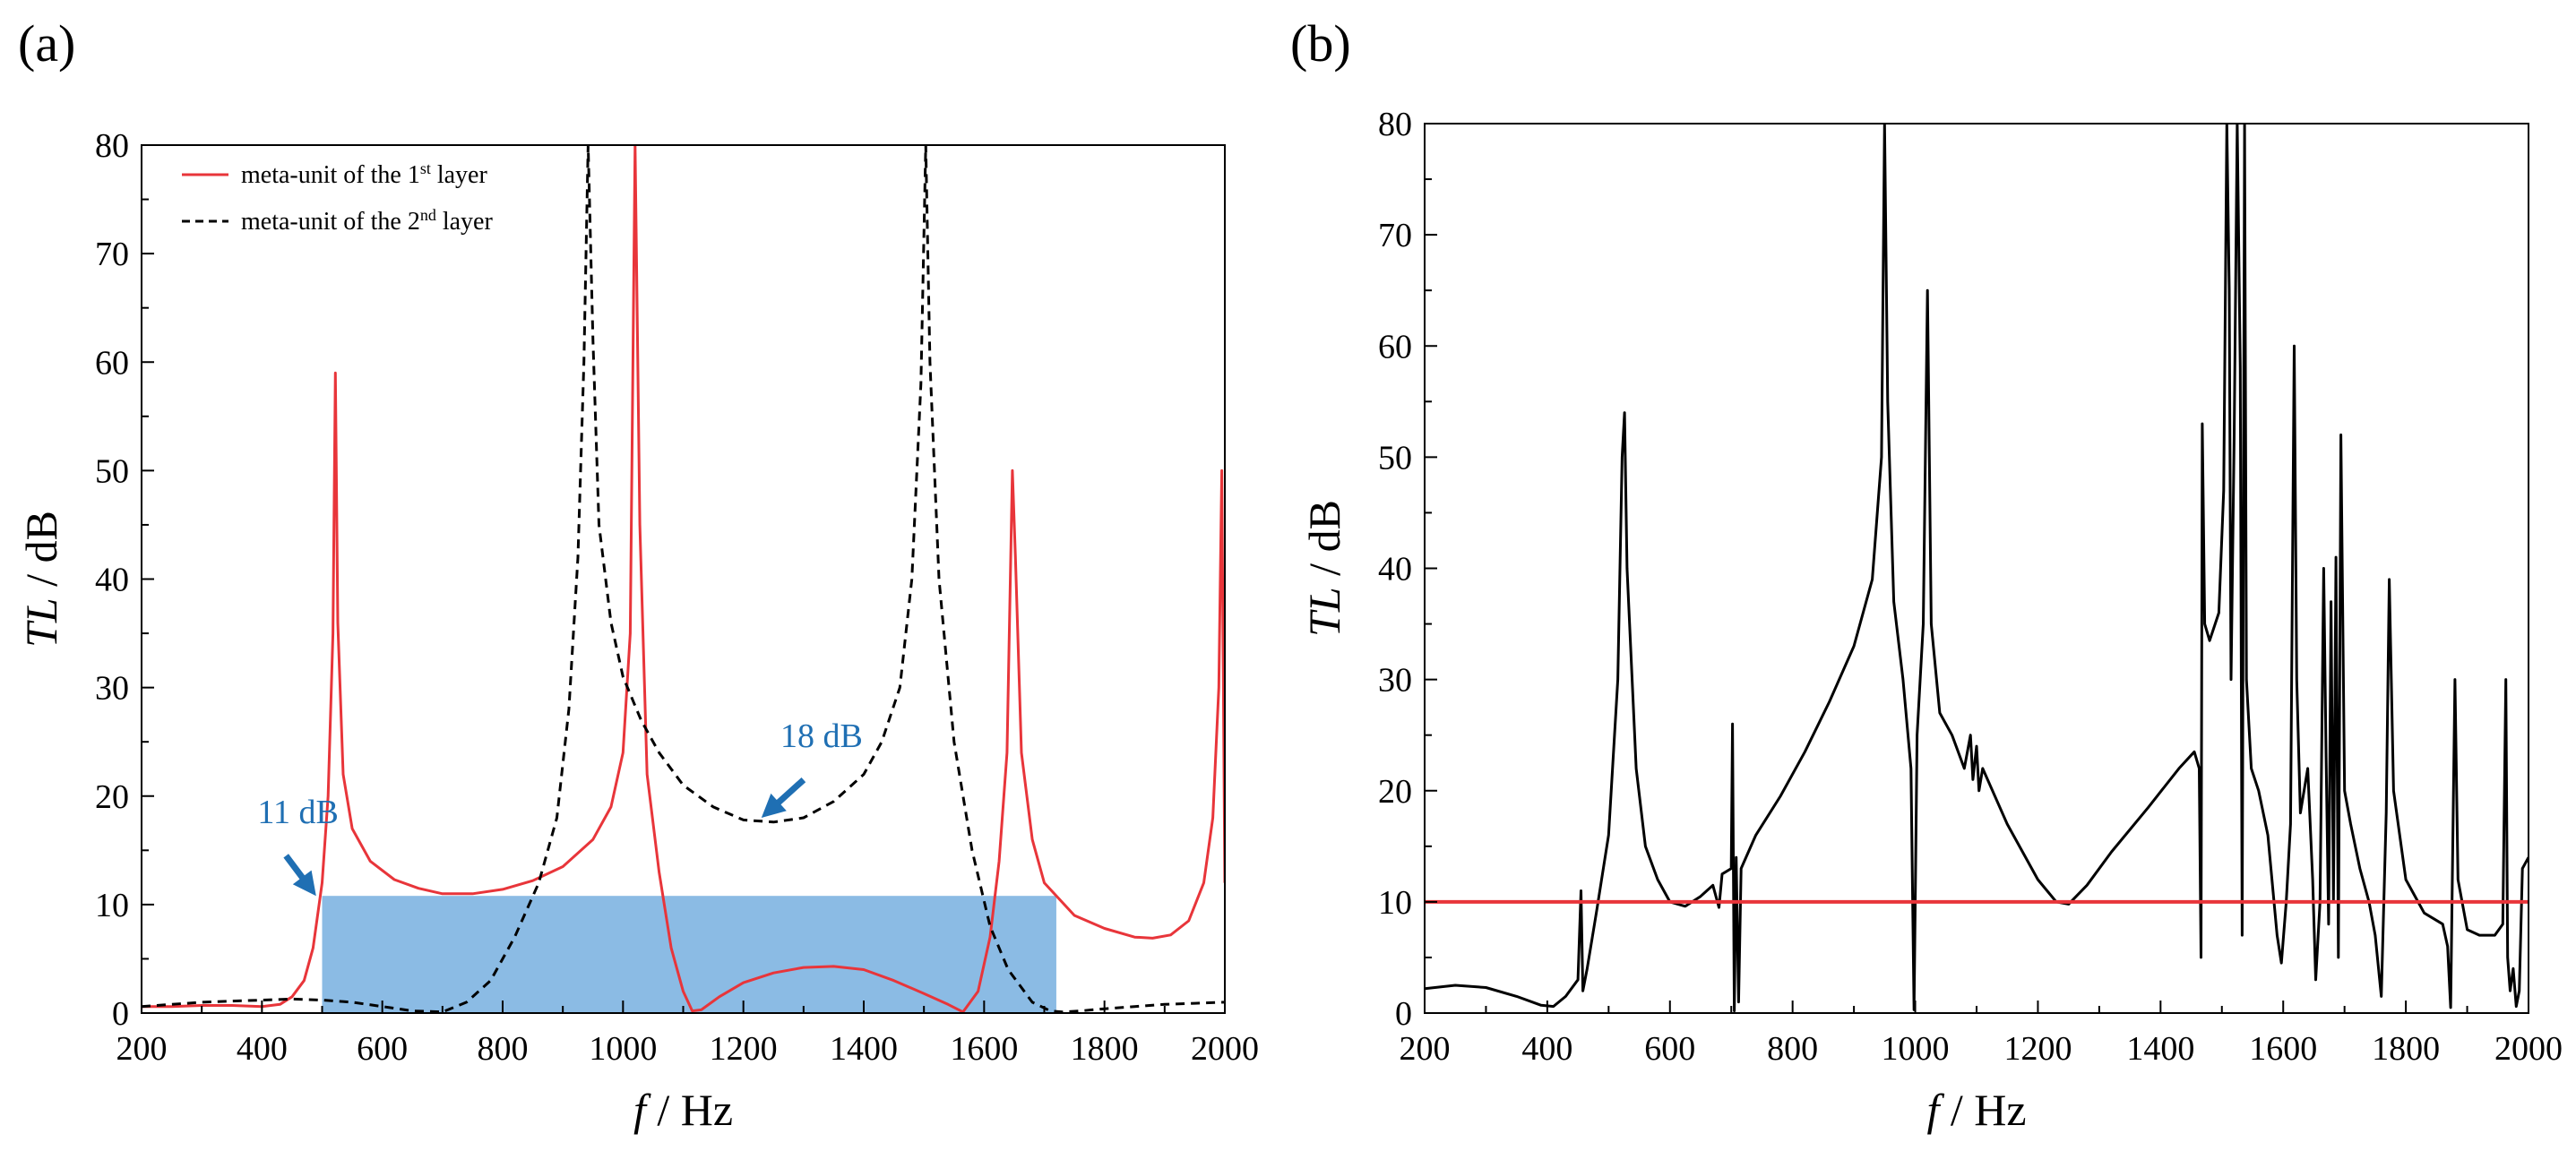 The image size is (2576, 1151). Describe the element at coordinates (821, 736) in the screenshot. I see `annotation-18db: 18 dB` at that location.